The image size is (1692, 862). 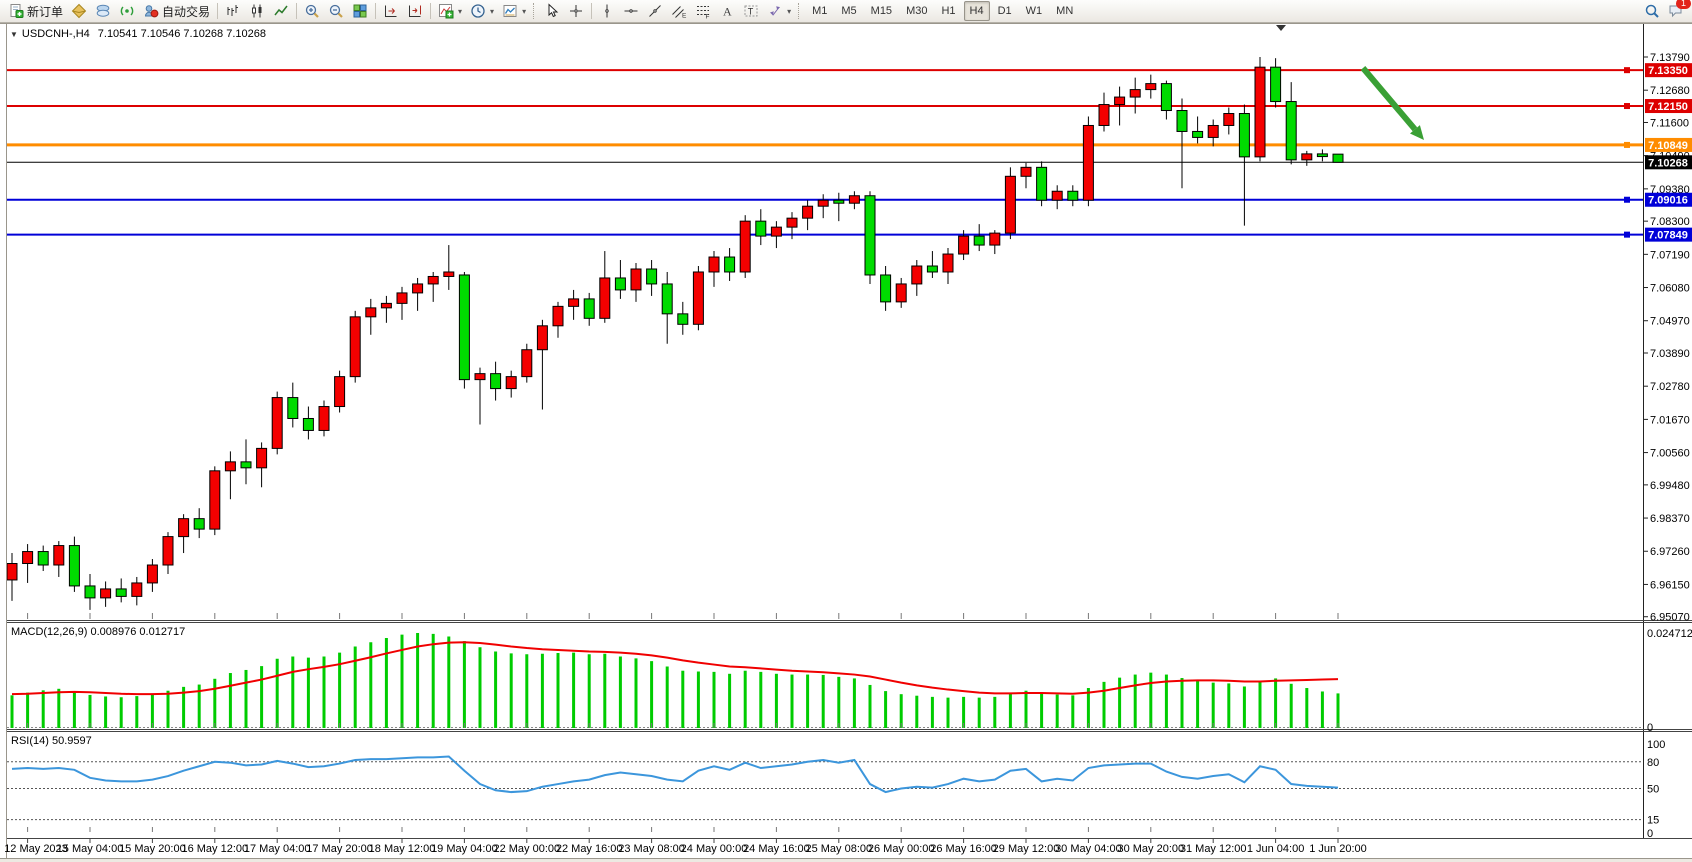 I want to click on bar-chart-icon, so click(x=233, y=10).